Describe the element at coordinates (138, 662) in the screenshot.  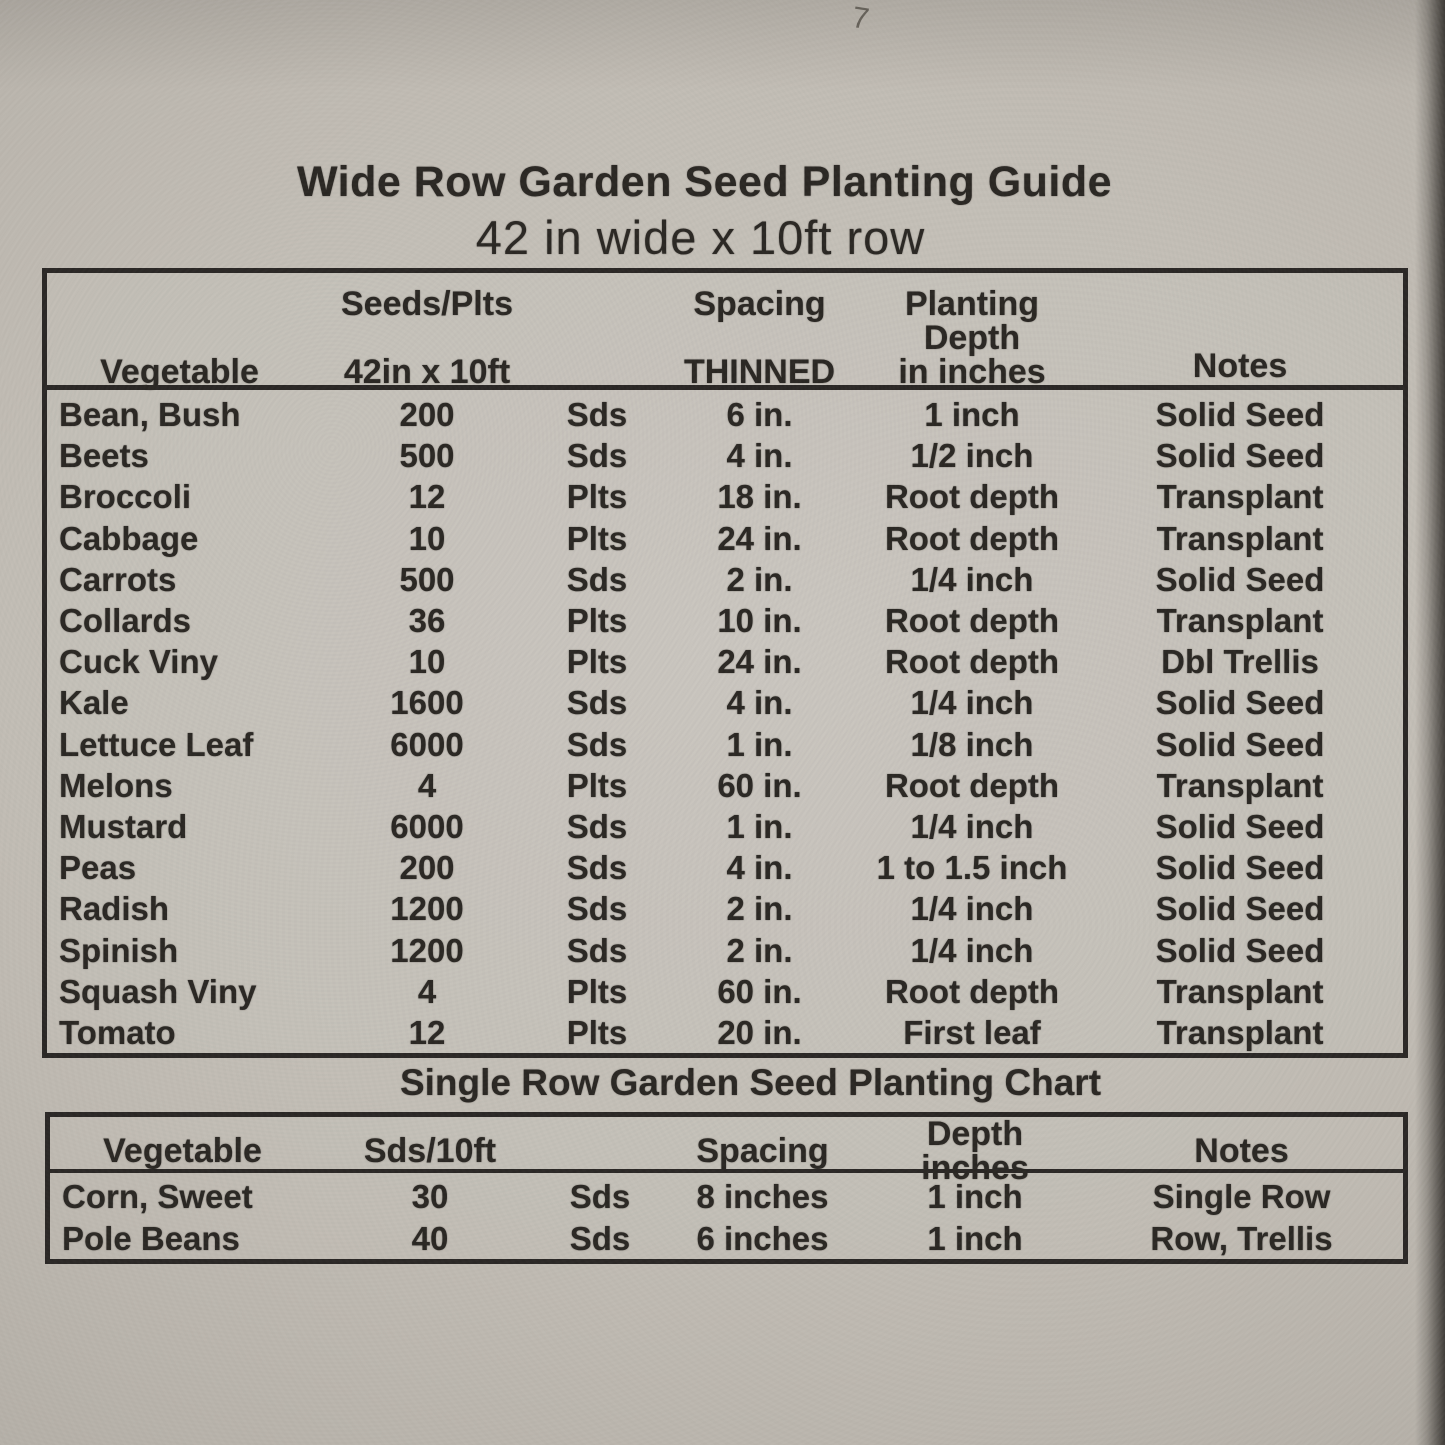
I see `cell-vegetable: Cuck Viny` at that location.